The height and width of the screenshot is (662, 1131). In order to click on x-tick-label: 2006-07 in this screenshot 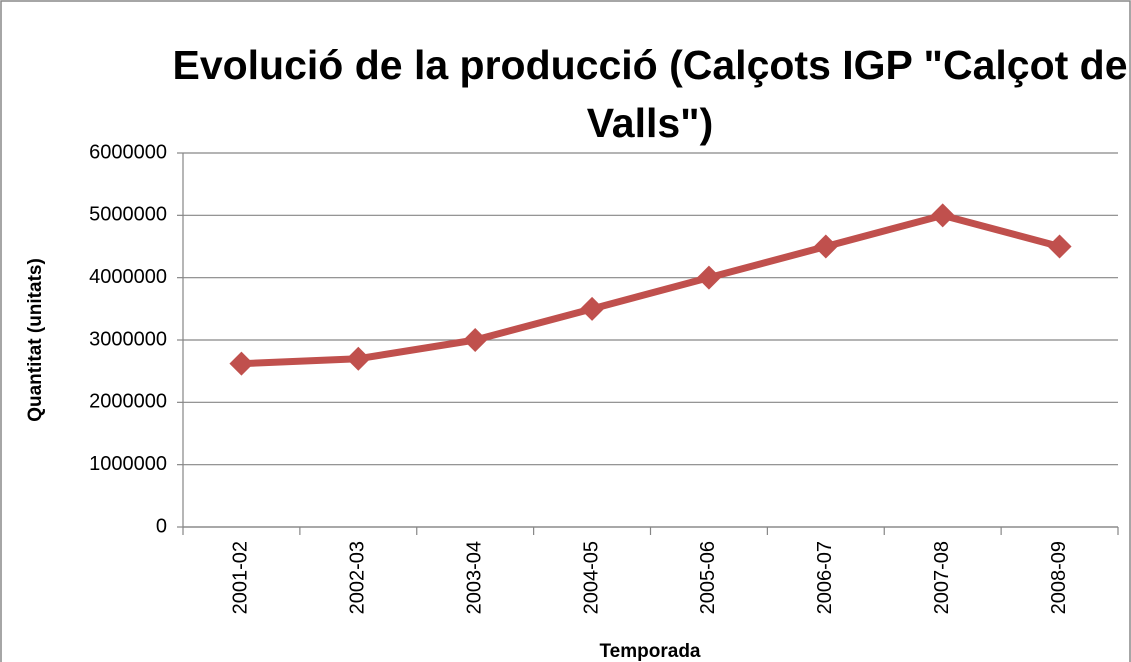, I will do `click(825, 577)`.